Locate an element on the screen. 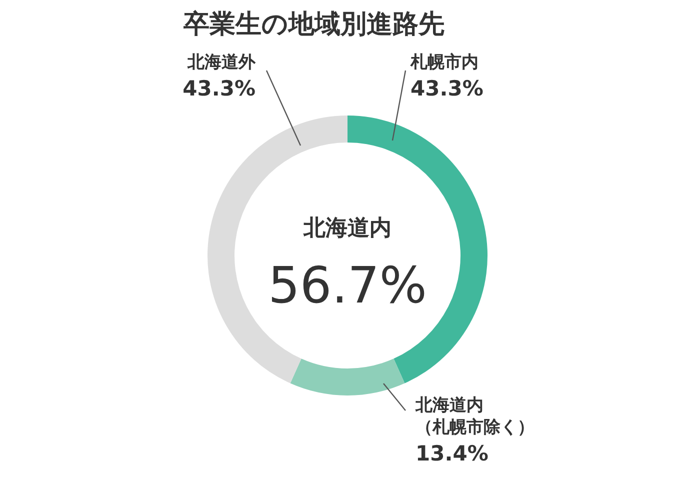  slice-label: 札幌市内 is located at coordinates (444, 62).